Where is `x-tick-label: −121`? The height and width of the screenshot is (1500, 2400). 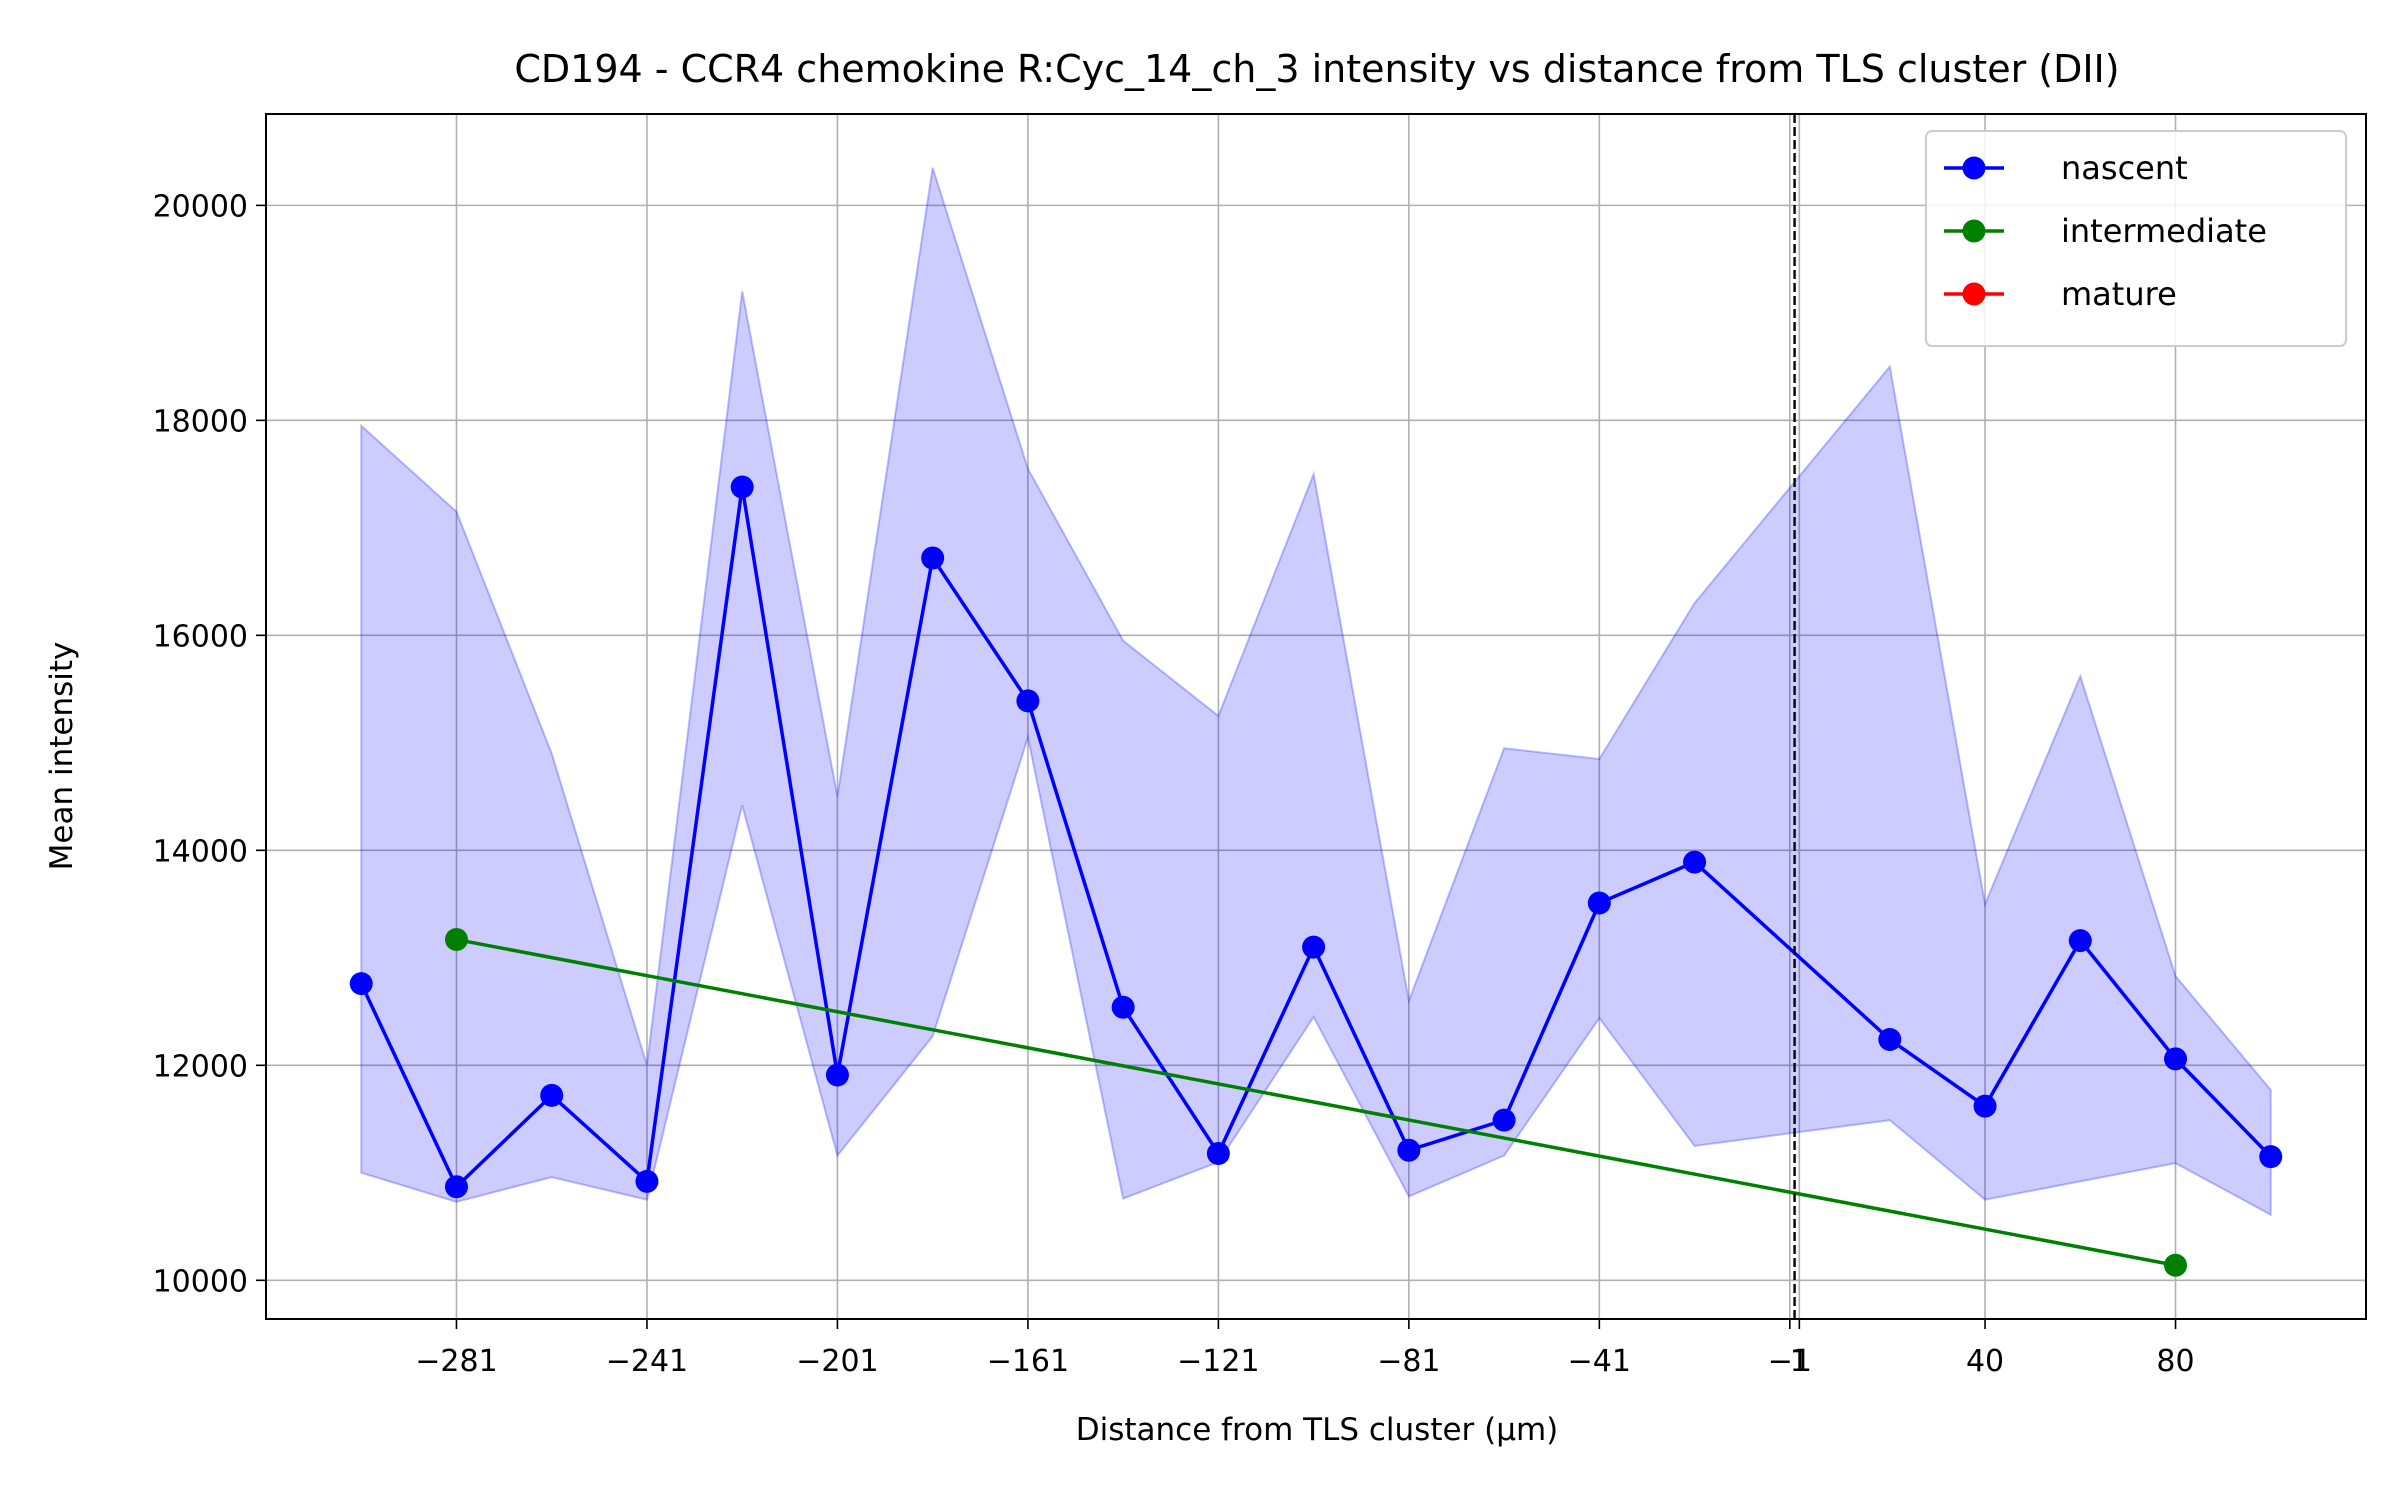 x-tick-label: −121 is located at coordinates (1218, 1361).